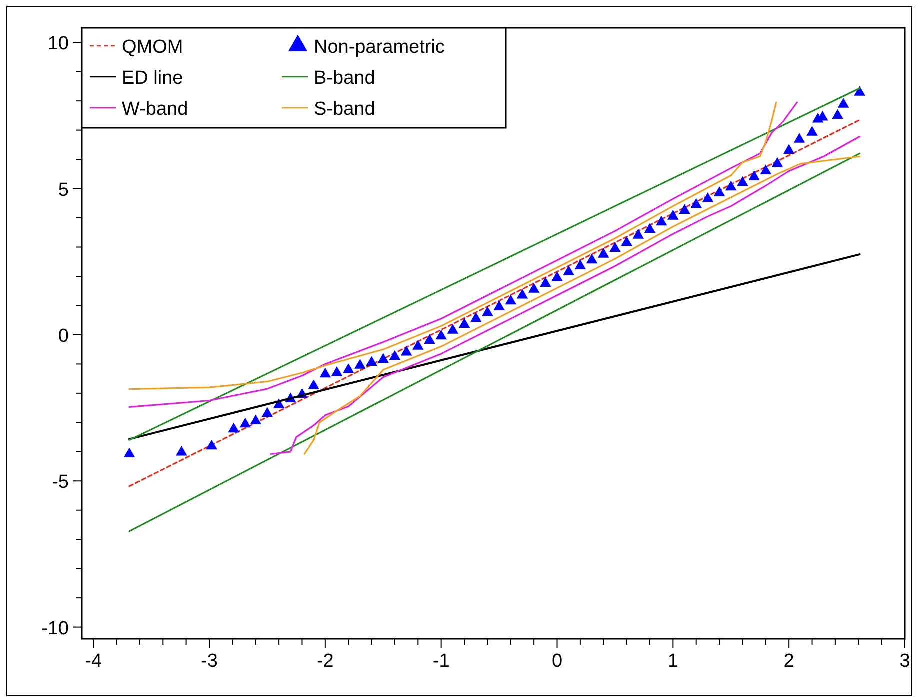 This screenshot has height=697, width=920. Describe the element at coordinates (789, 661) in the screenshot. I see `x-tick-label: 2` at that location.